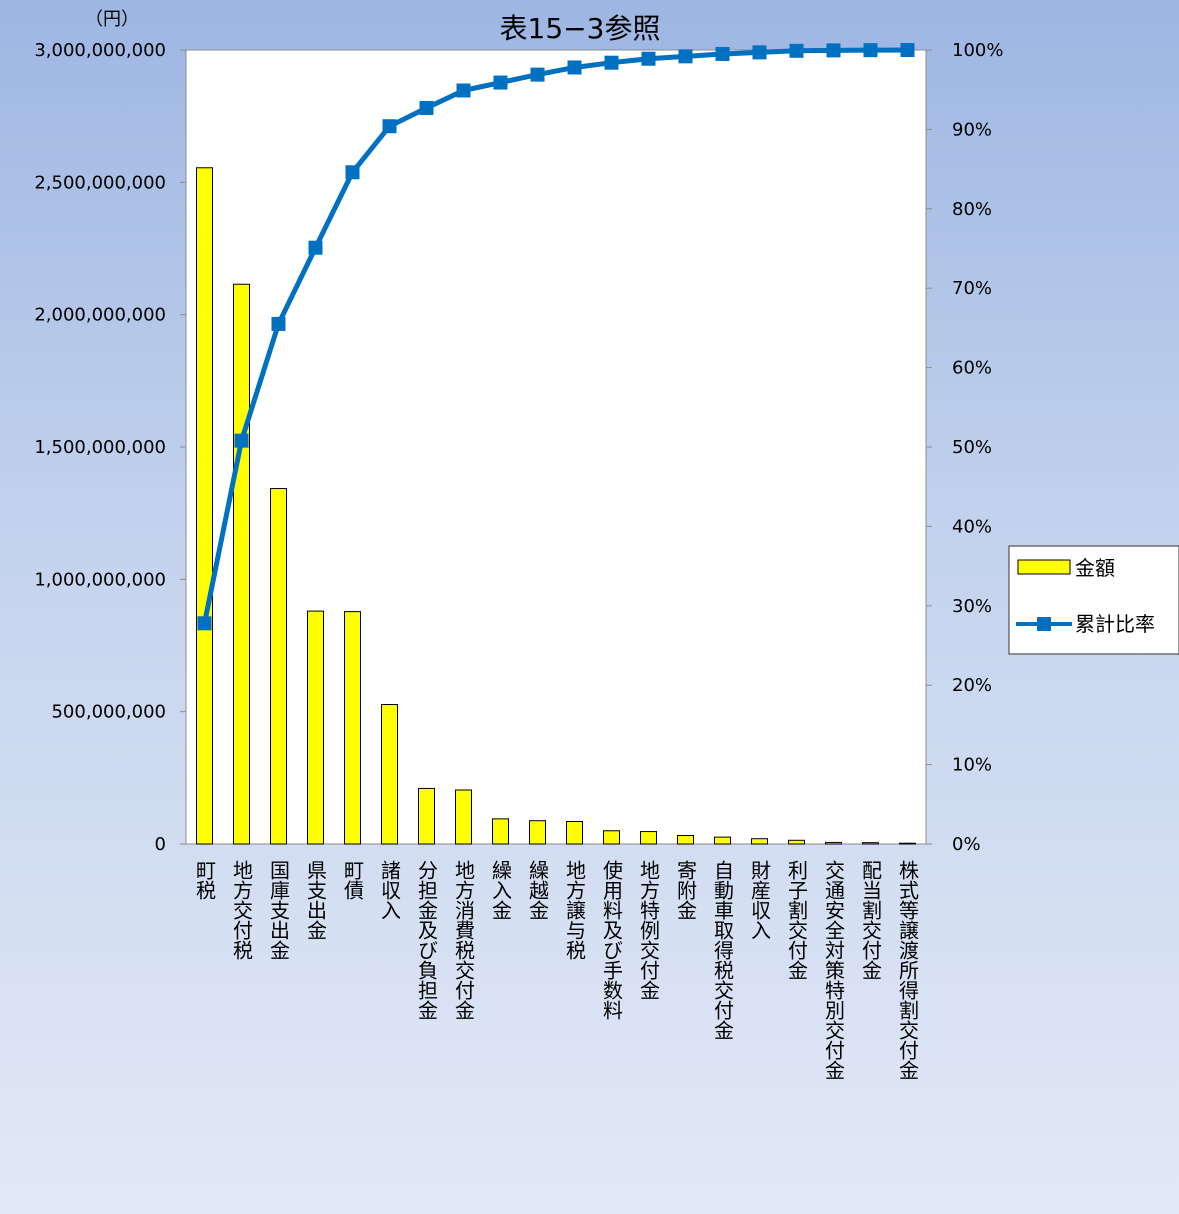  Describe the element at coordinates (100, 315) in the screenshot. I see `left-tick-label: 2,000,000,000` at that location.